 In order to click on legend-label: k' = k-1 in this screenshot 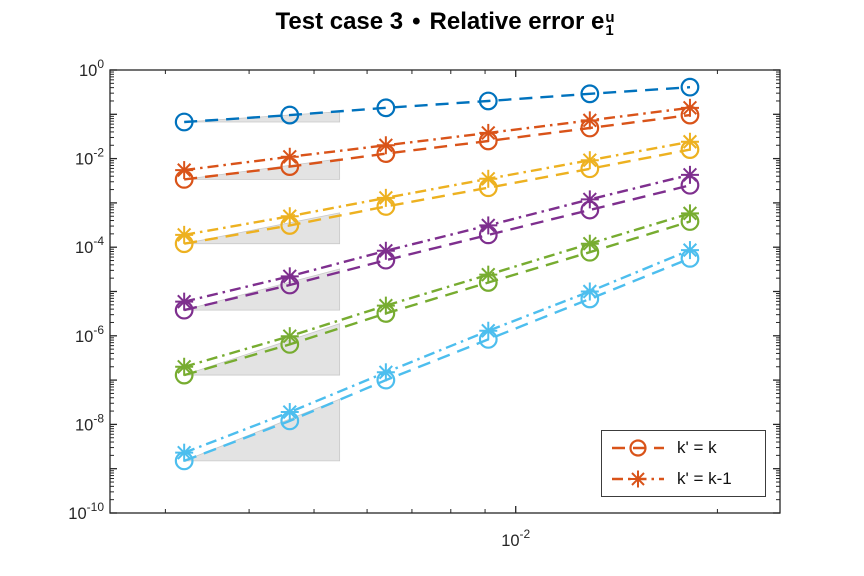, I will do `click(704, 478)`.